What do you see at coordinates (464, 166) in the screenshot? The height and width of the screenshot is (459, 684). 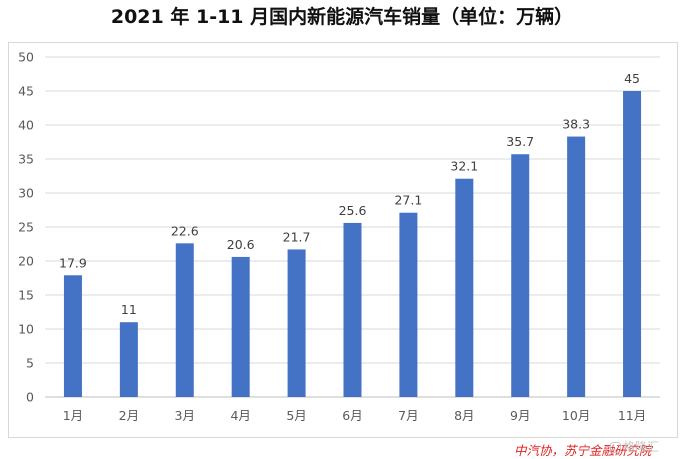 I see `data-label: 32.1` at bounding box center [464, 166].